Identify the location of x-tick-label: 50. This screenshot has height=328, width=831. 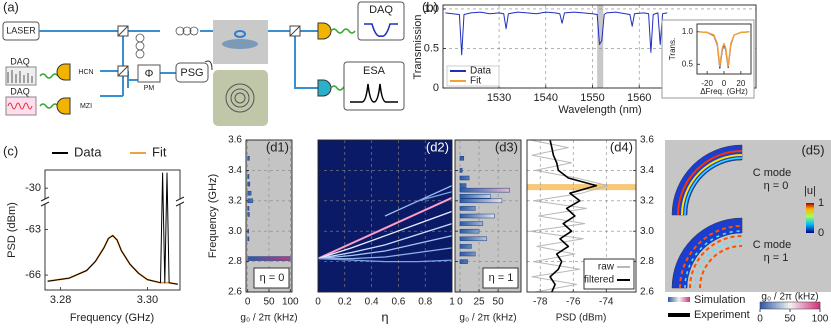
(499, 302).